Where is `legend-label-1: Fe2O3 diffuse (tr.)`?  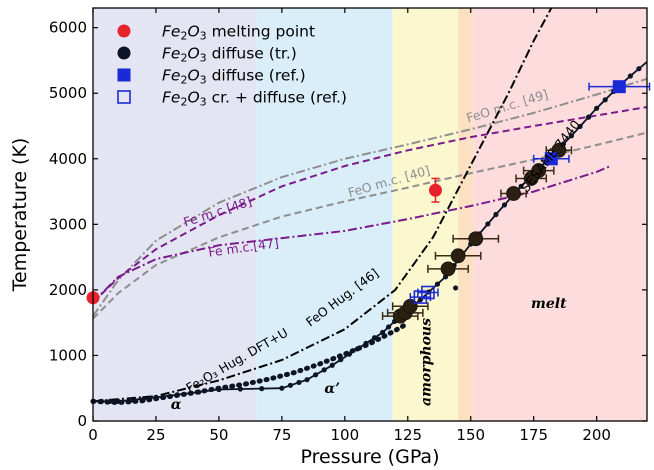 legend-label-1: Fe2O3 diffuse (tr.) is located at coordinates (229, 55).